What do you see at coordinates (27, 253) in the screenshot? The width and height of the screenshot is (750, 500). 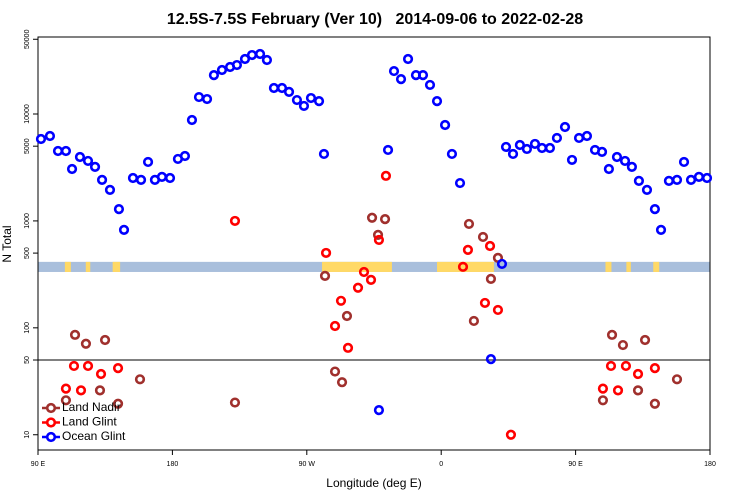 I see `y-tick-label: 500` at bounding box center [27, 253].